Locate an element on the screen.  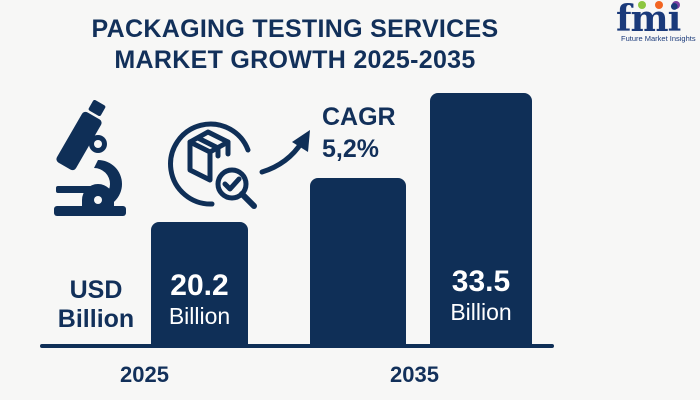
package-inspection-icon is located at coordinates (212, 165).